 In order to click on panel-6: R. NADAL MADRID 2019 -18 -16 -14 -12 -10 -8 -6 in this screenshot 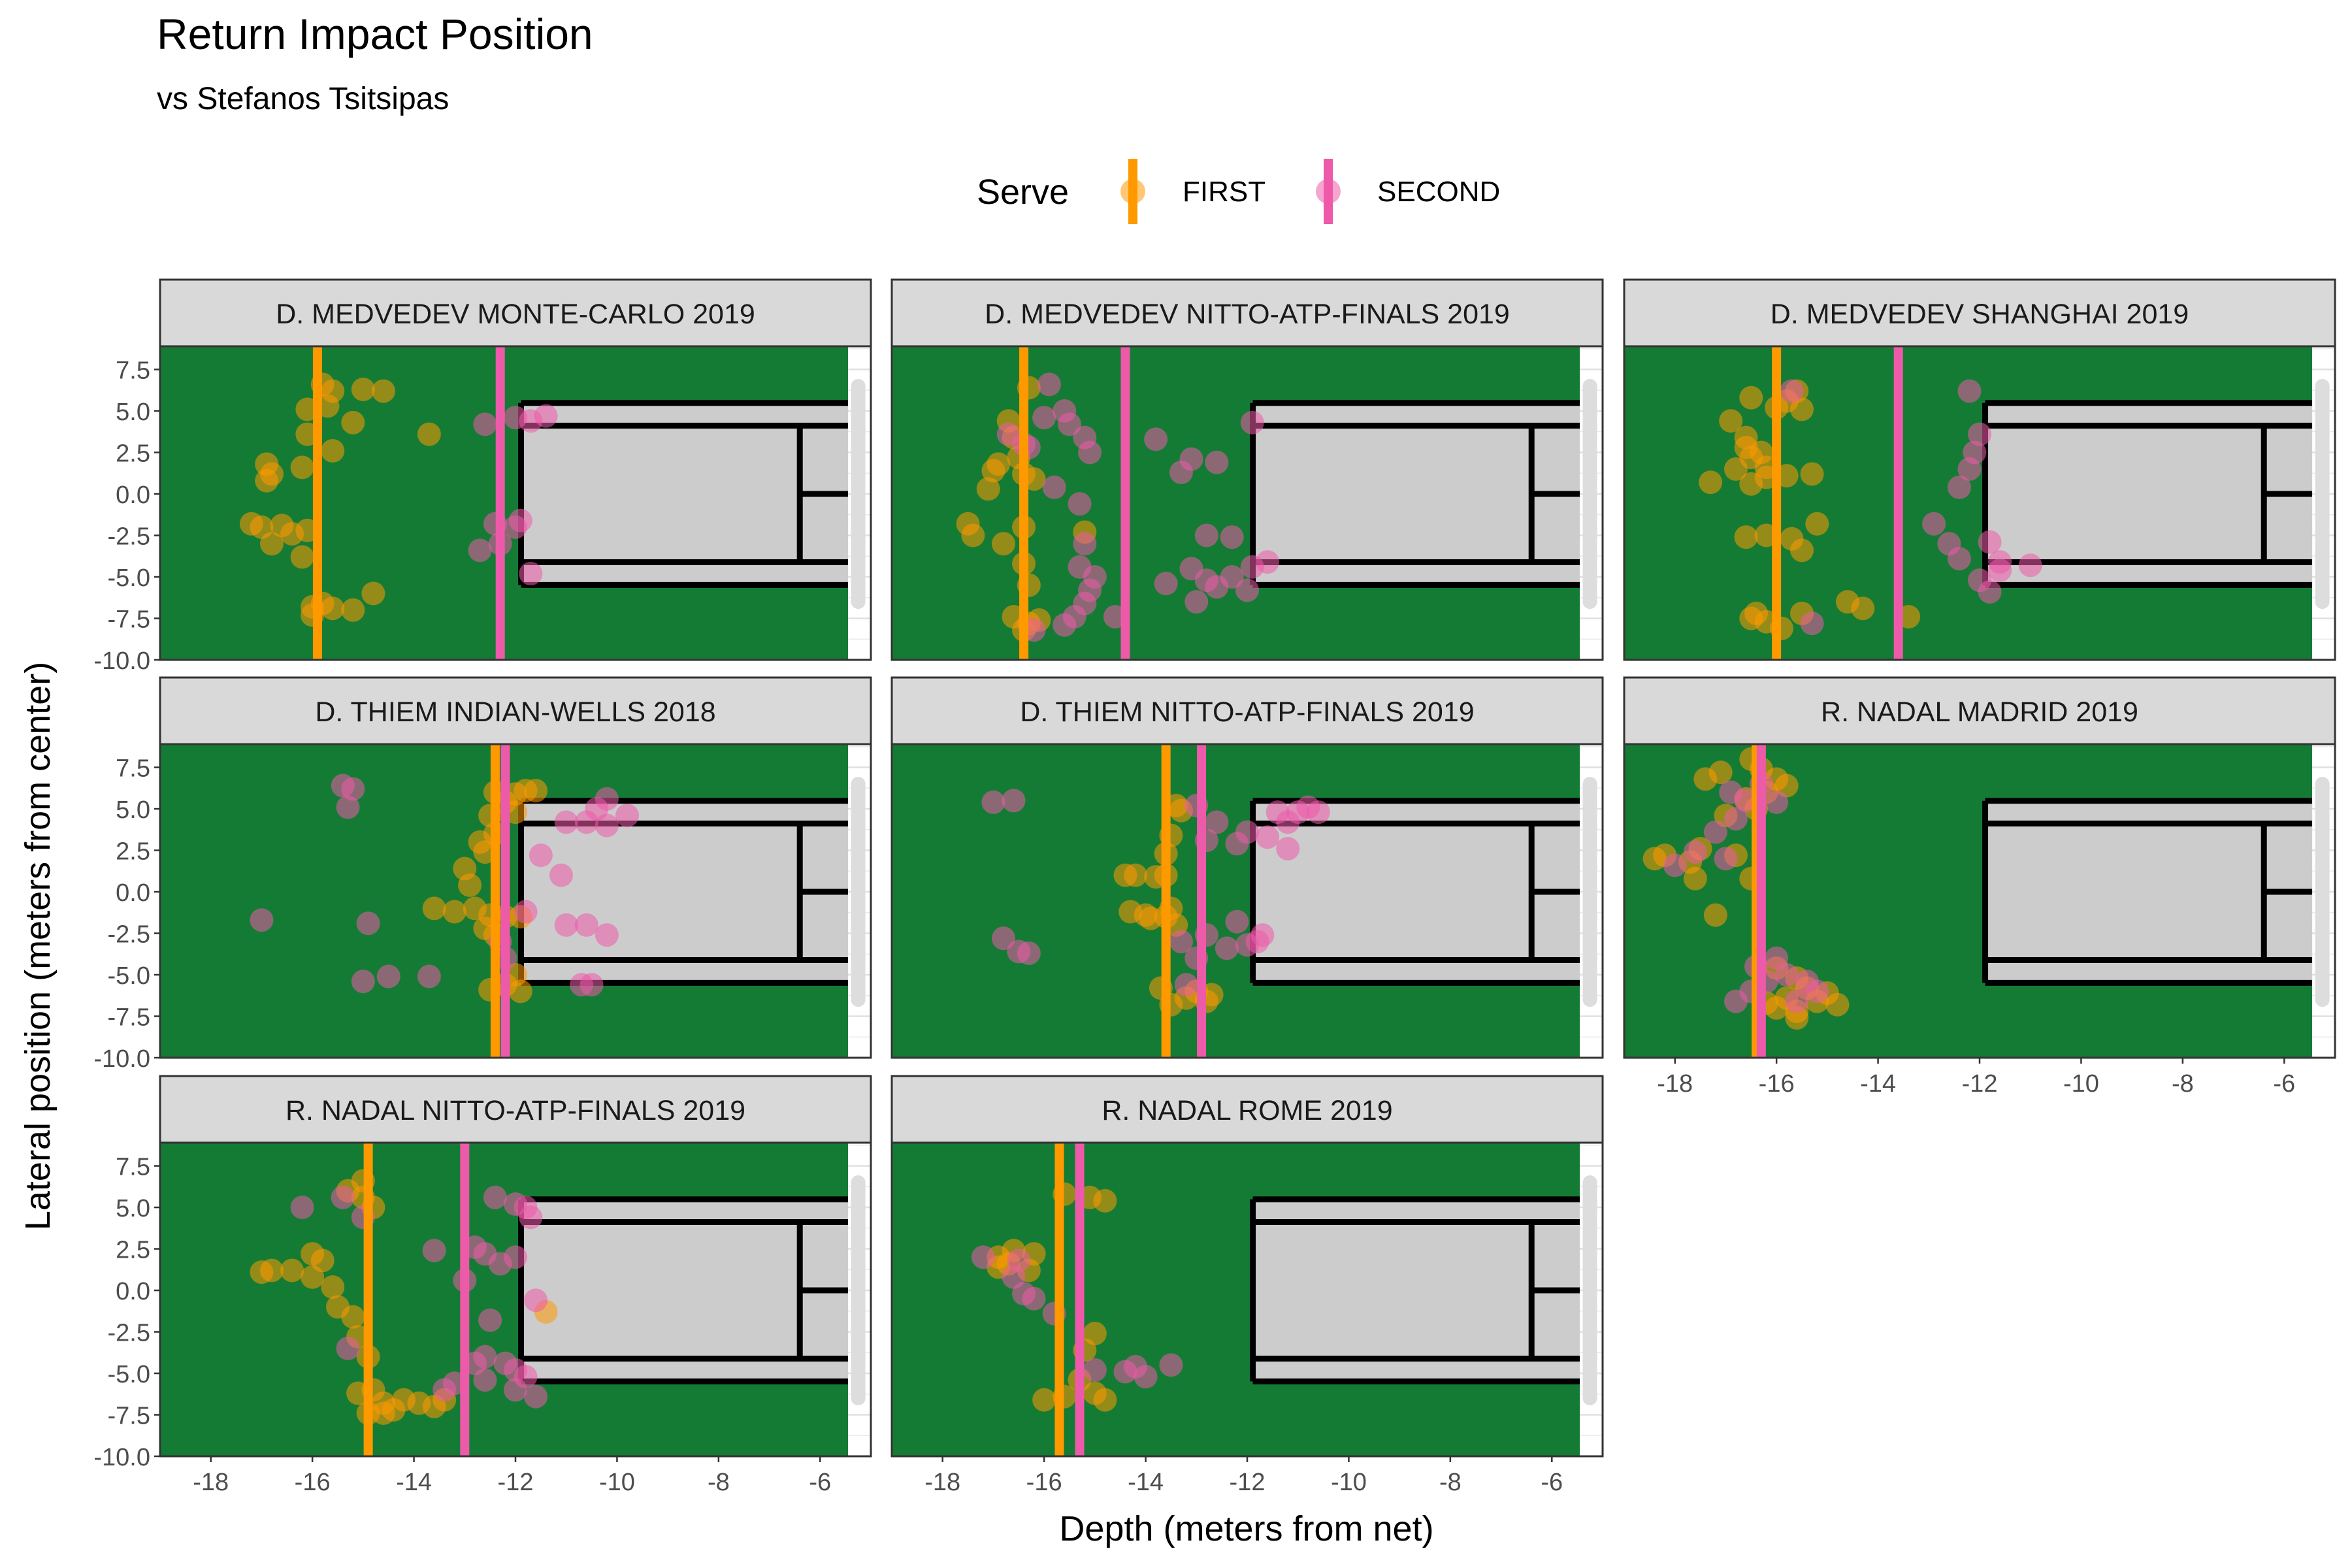, I will do `click(1979, 887)`.